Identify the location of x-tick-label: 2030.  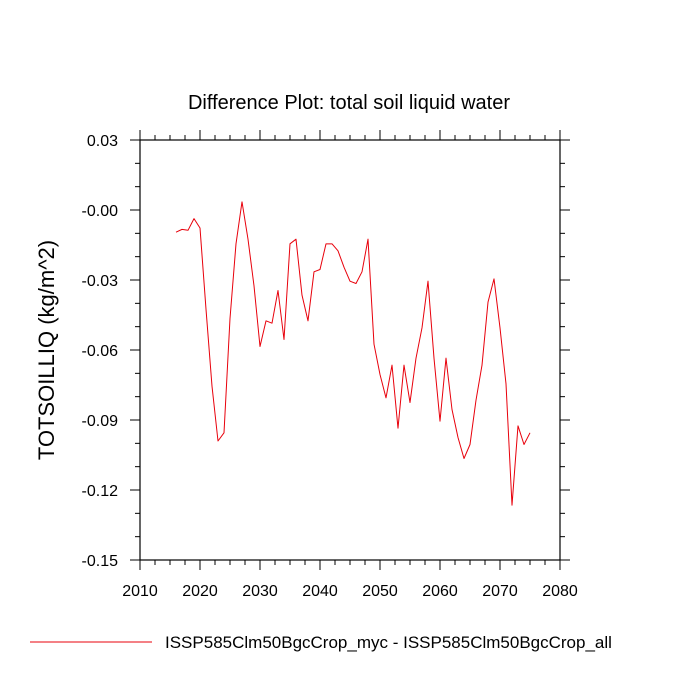
(260, 591).